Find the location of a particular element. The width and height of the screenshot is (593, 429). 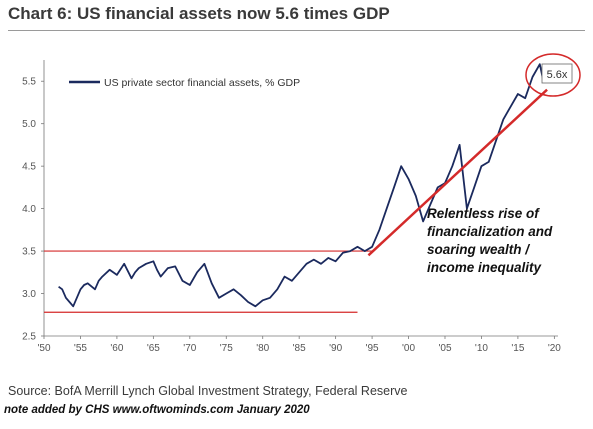

annotation-line-1: Relentless rise of is located at coordinates (483, 213).